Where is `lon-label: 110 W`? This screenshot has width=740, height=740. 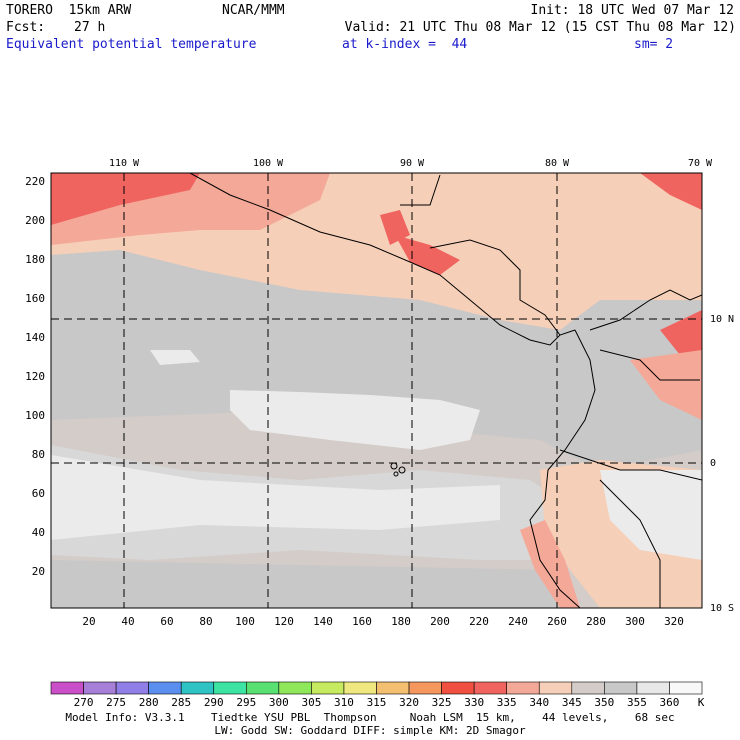
lon-label: 110 W is located at coordinates (124, 163).